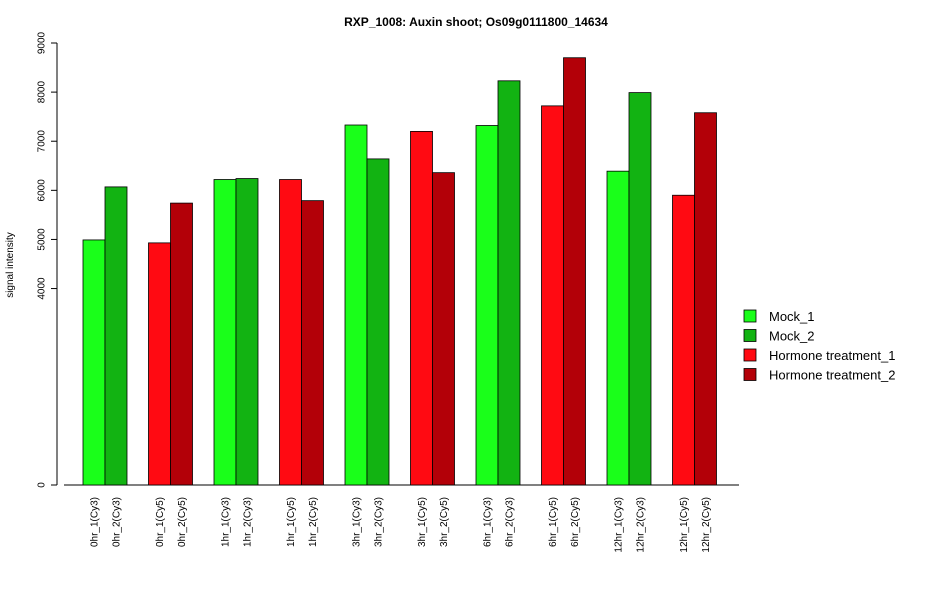 Image resolution: width=950 pixels, height=600 pixels. Describe the element at coordinates (248, 522) in the screenshot. I see `x-tick-label: 1hr_2(Cy3)` at that location.